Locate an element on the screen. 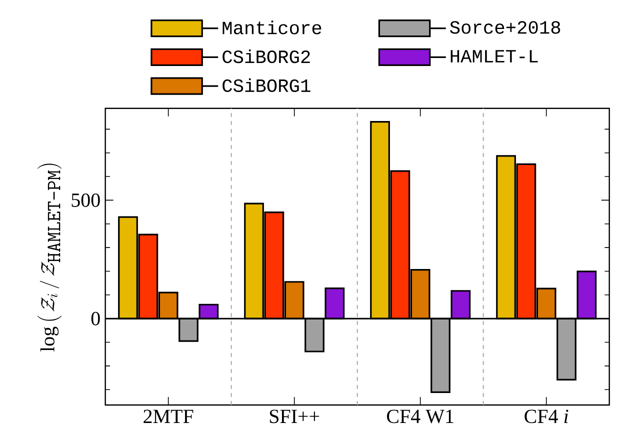 This screenshot has width=628, height=443. y-axis-title: $\log\left(\,\mathcal{Z}_i\,/\,\mathcal{Z}_{\texttt{HAMLET-PM}}\right)$ is located at coordinates (49, 258).